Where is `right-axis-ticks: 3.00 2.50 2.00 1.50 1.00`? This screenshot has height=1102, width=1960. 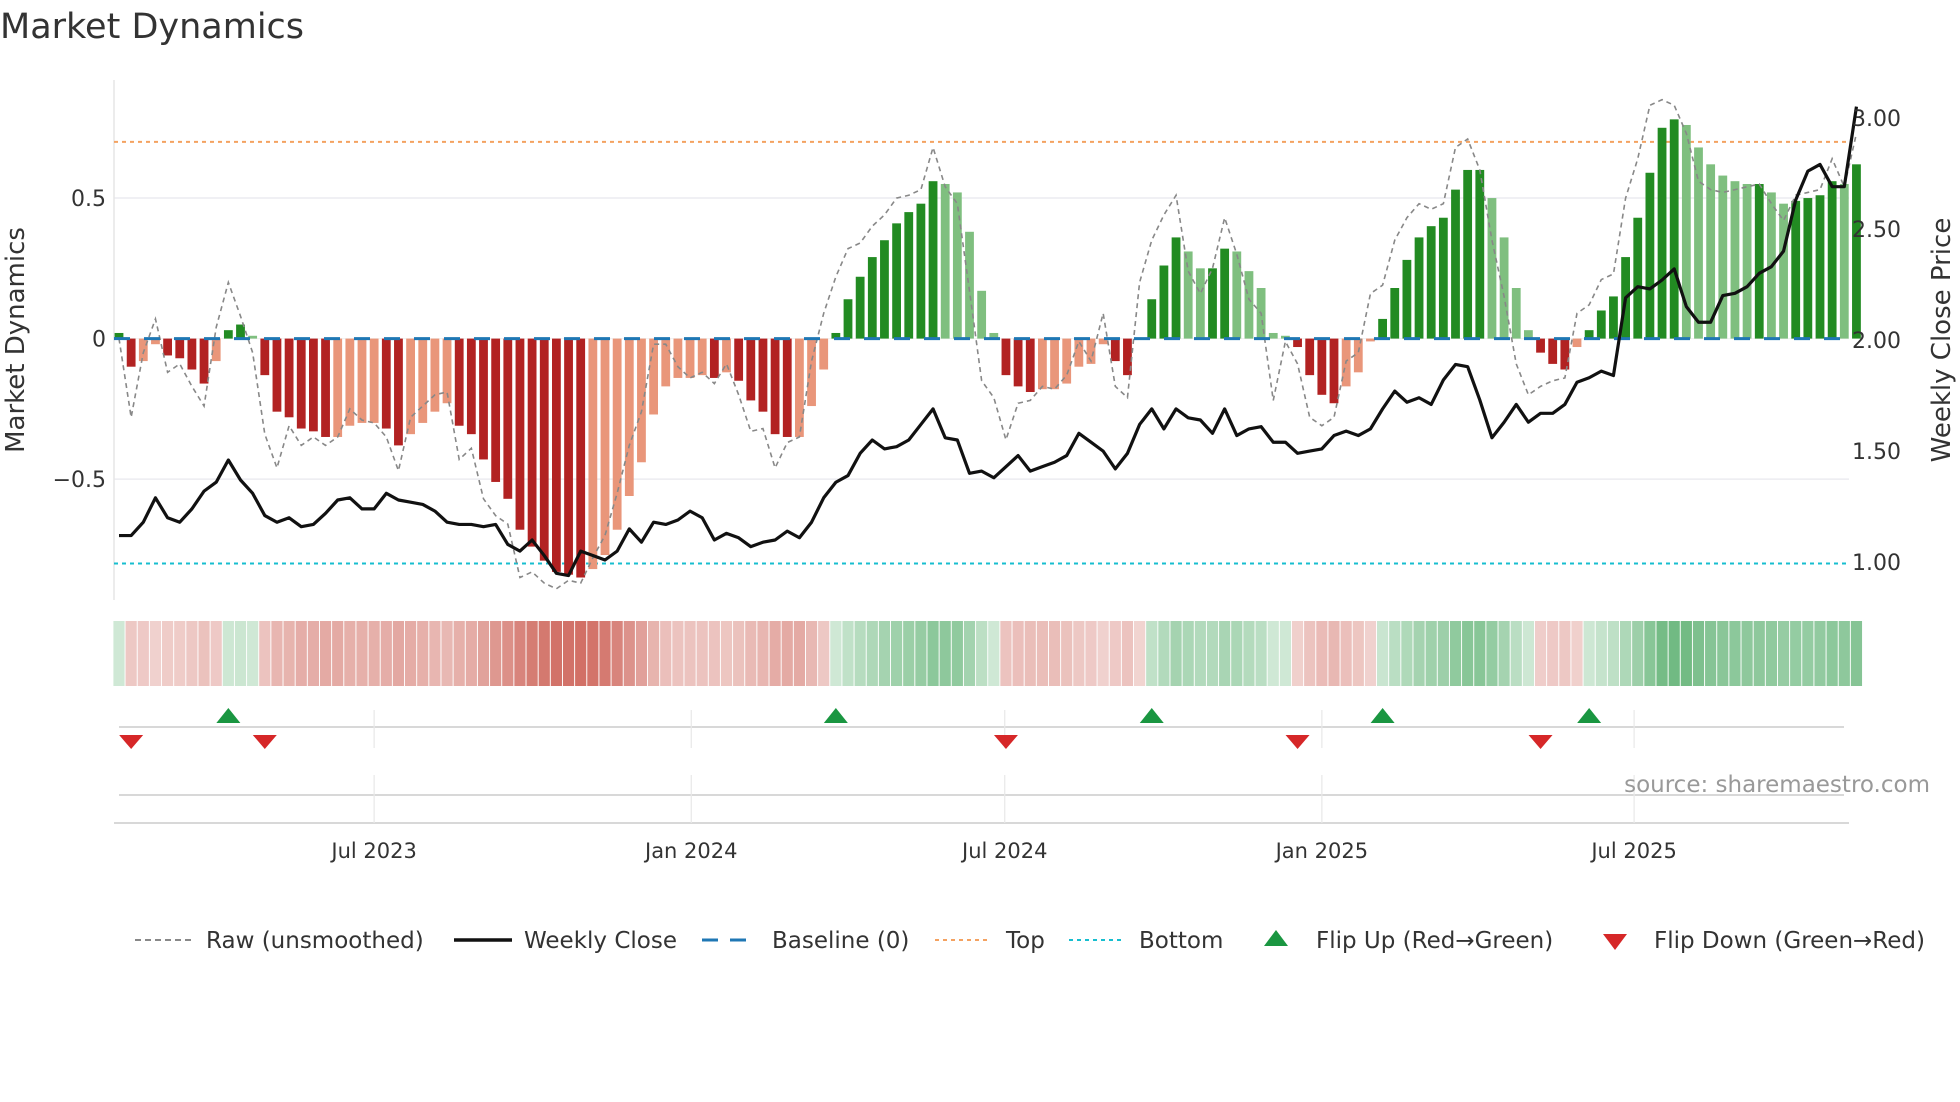 right-axis-ticks: 3.00 2.50 2.00 1.50 1.00 is located at coordinates (1876, 341).